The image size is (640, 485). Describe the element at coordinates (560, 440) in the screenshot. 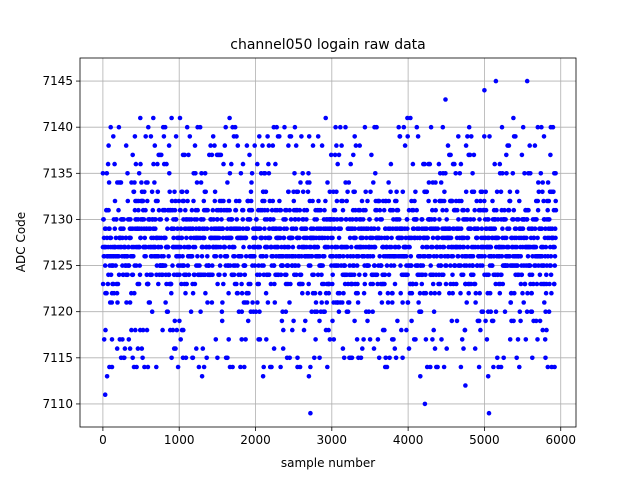

I see `x-tick-label: 6000` at that location.